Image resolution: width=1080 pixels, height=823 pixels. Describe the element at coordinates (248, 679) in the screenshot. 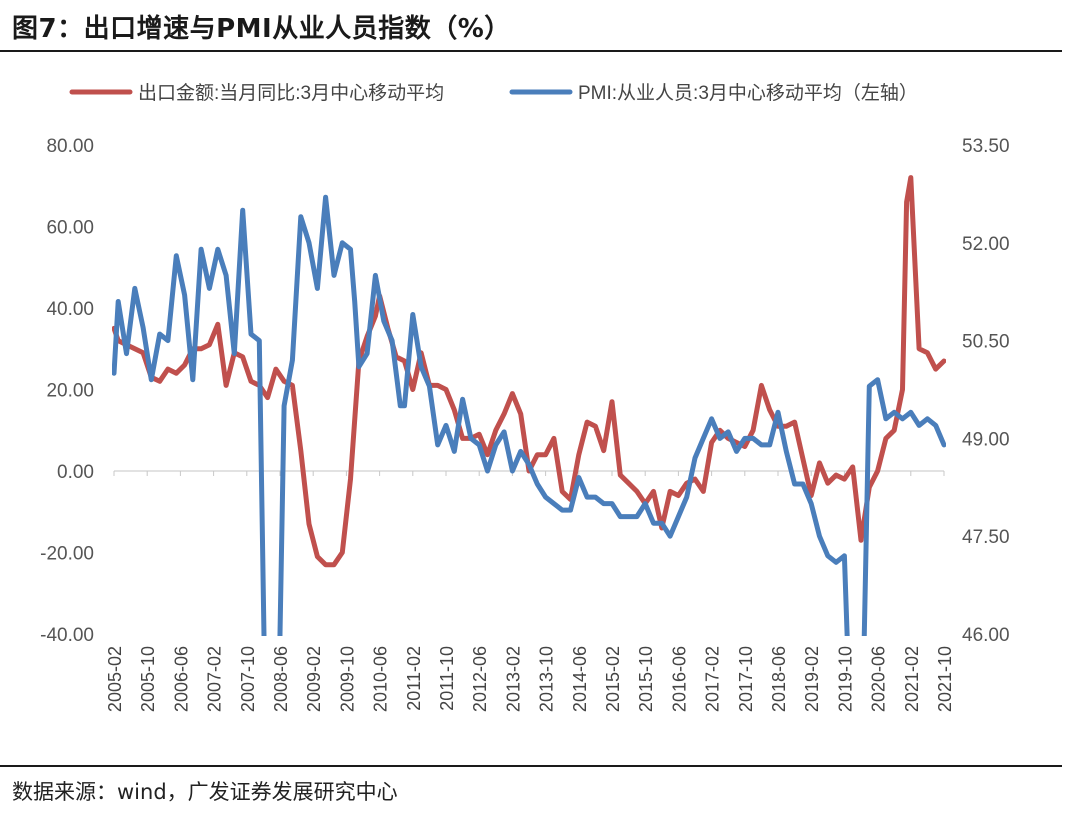

I see `x-axis-tick-label: 2007-10` at that location.